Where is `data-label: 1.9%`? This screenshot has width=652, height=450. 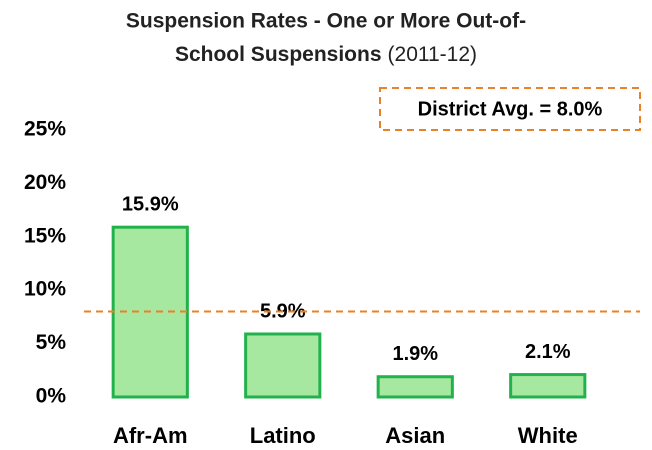
data-label: 1.9% is located at coordinates (415, 354).